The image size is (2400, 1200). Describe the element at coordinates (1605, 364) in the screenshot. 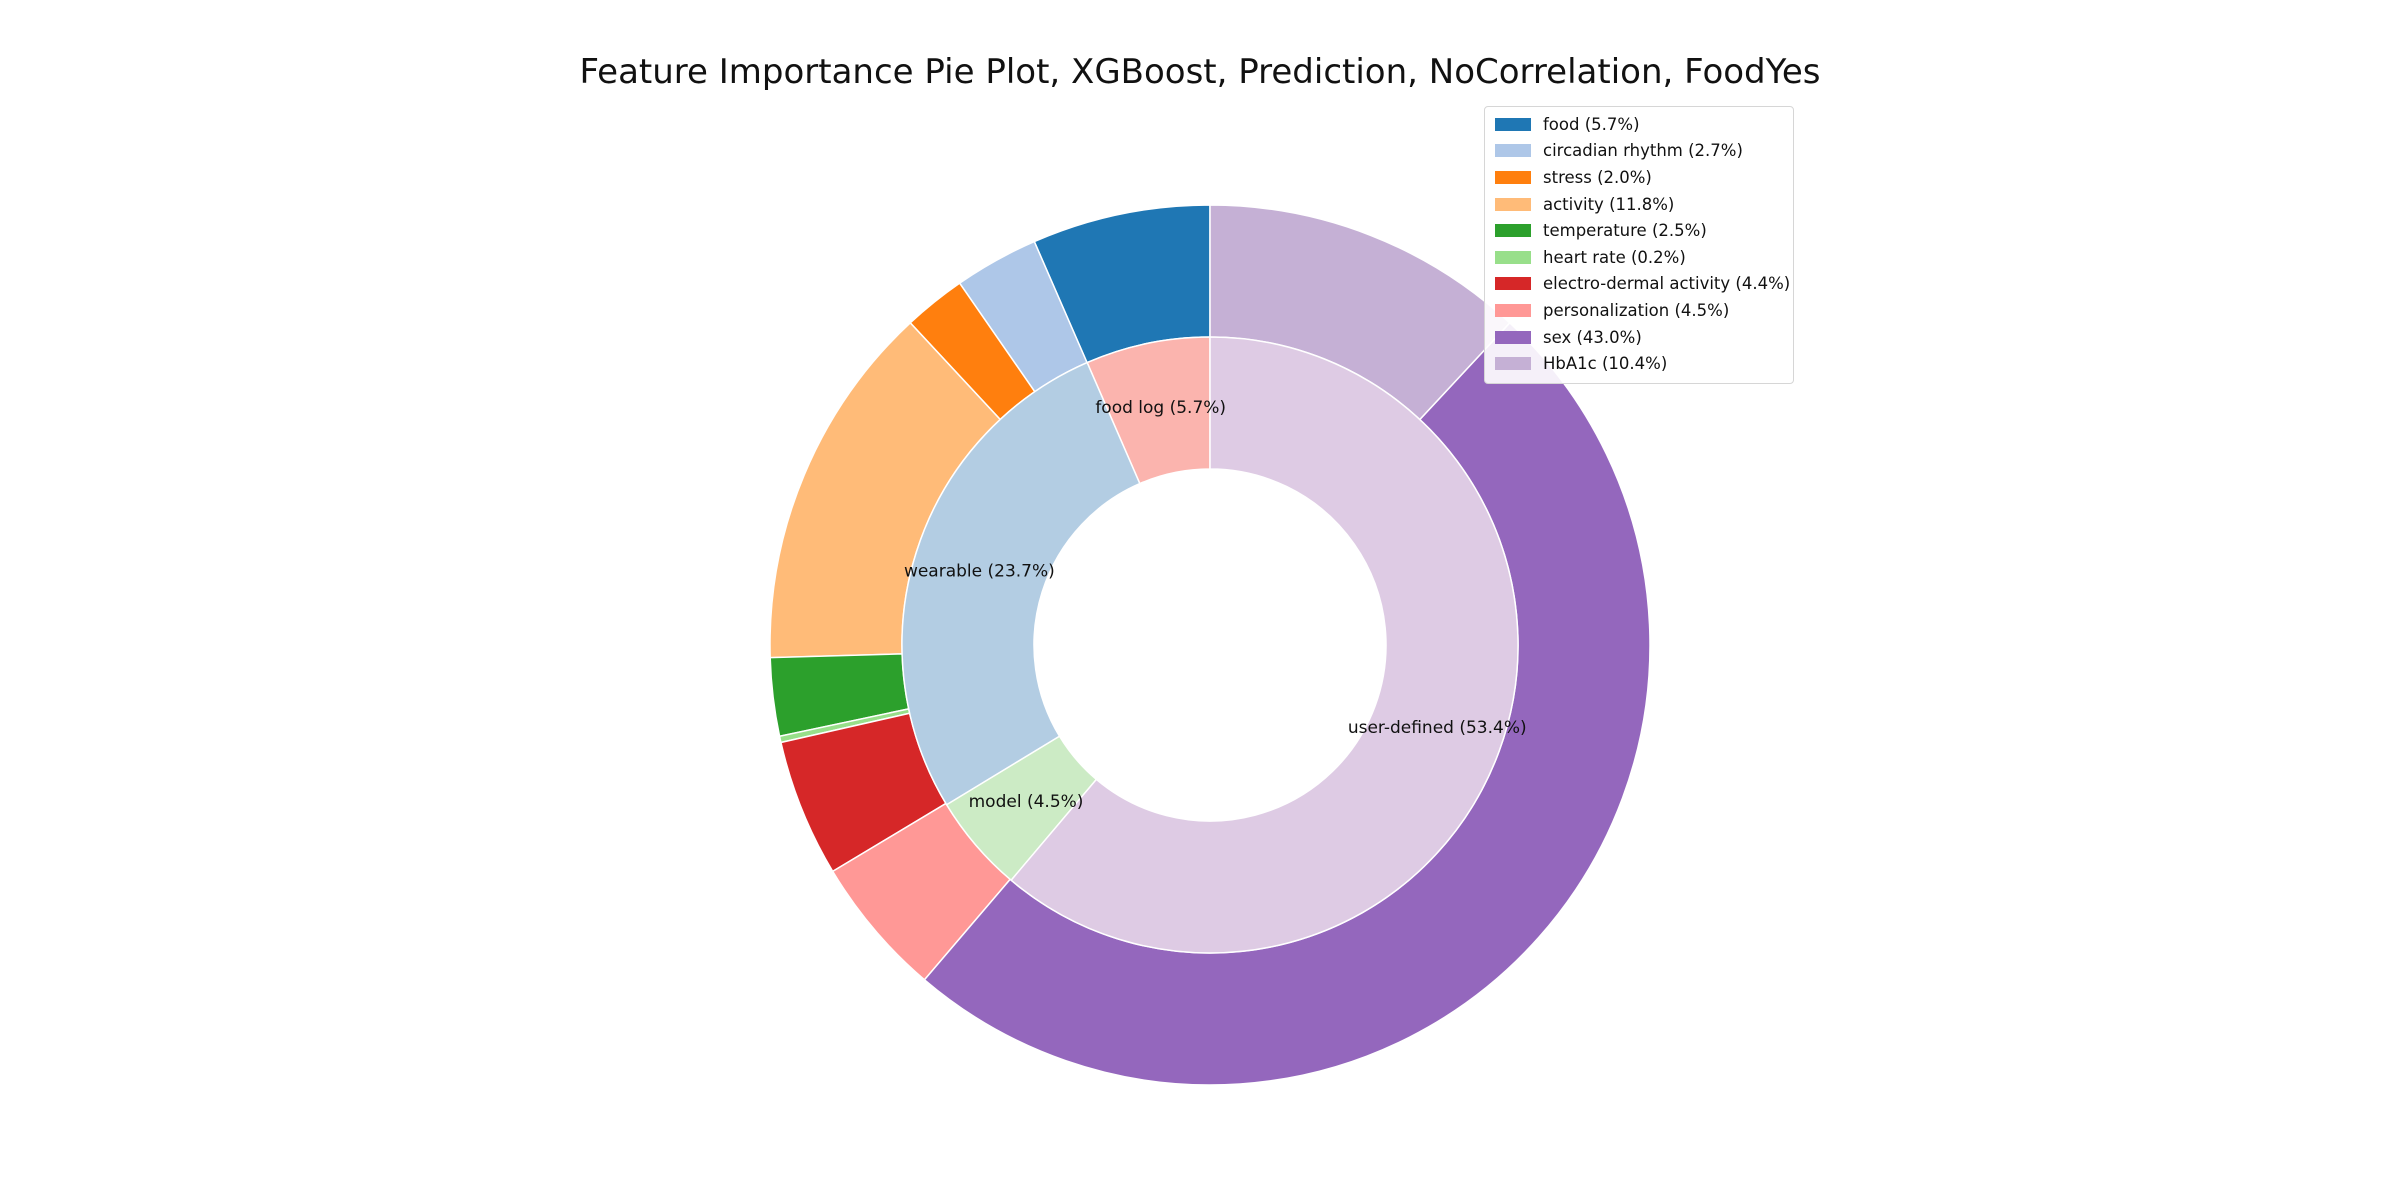

I see `legend-label: HbA1c (10.4%)` at that location.